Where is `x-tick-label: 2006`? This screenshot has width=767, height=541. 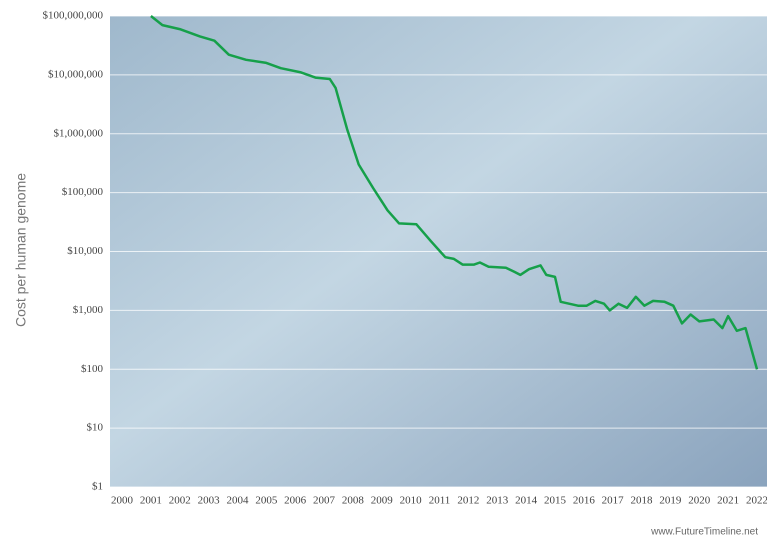
x-tick-label: 2006 is located at coordinates (295, 501).